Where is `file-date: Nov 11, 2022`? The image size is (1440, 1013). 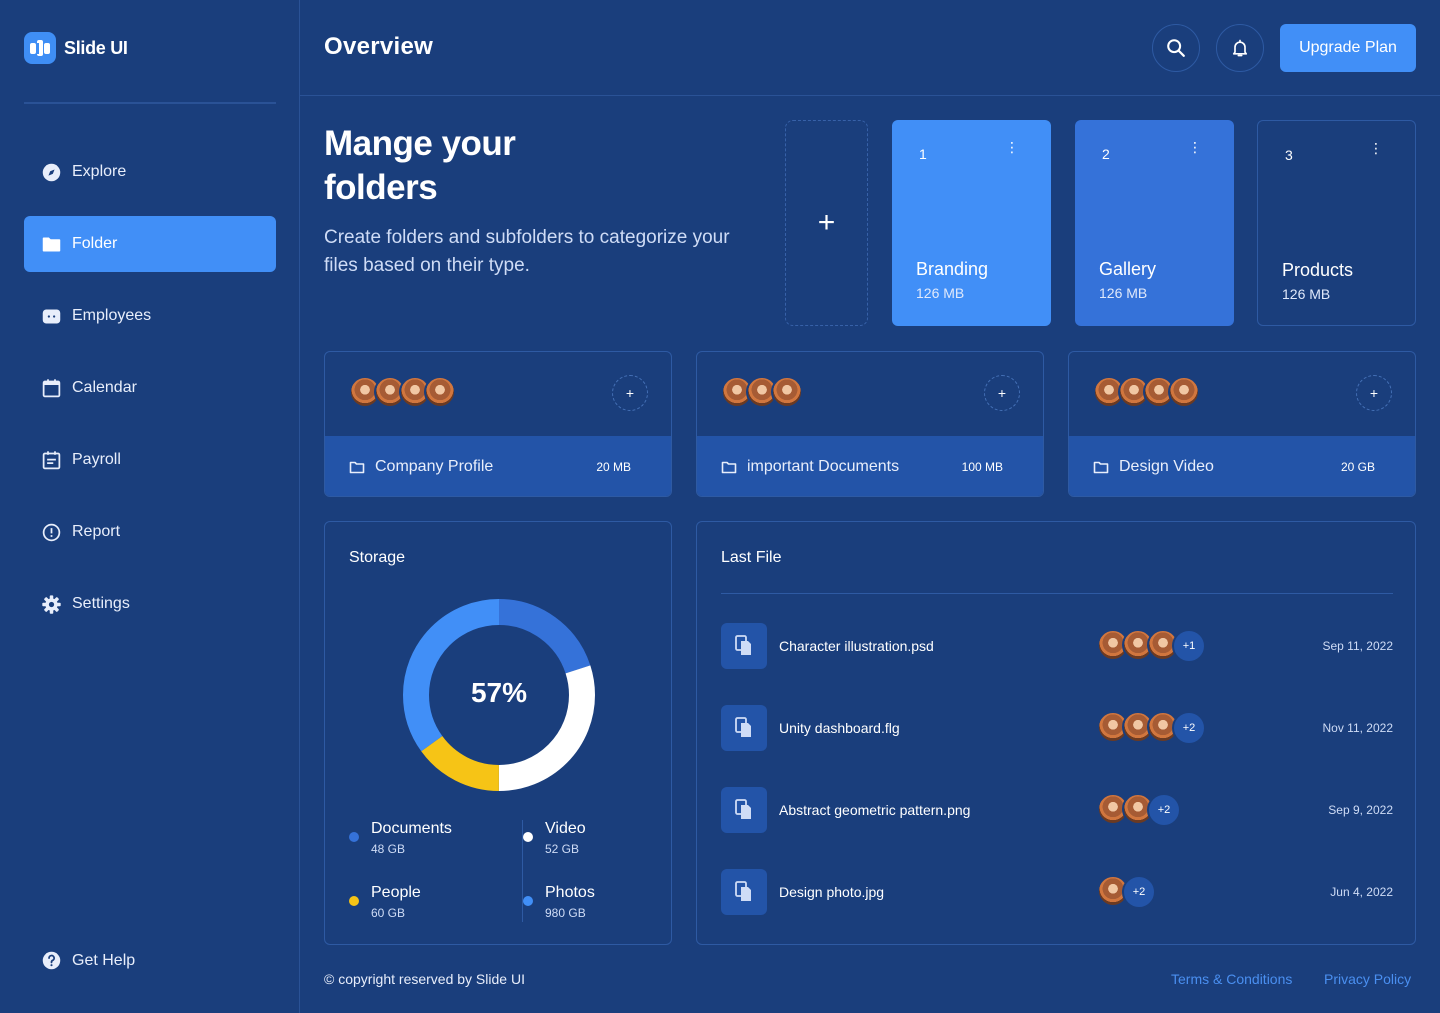
file-date: Nov 11, 2022 is located at coordinates (1358, 728).